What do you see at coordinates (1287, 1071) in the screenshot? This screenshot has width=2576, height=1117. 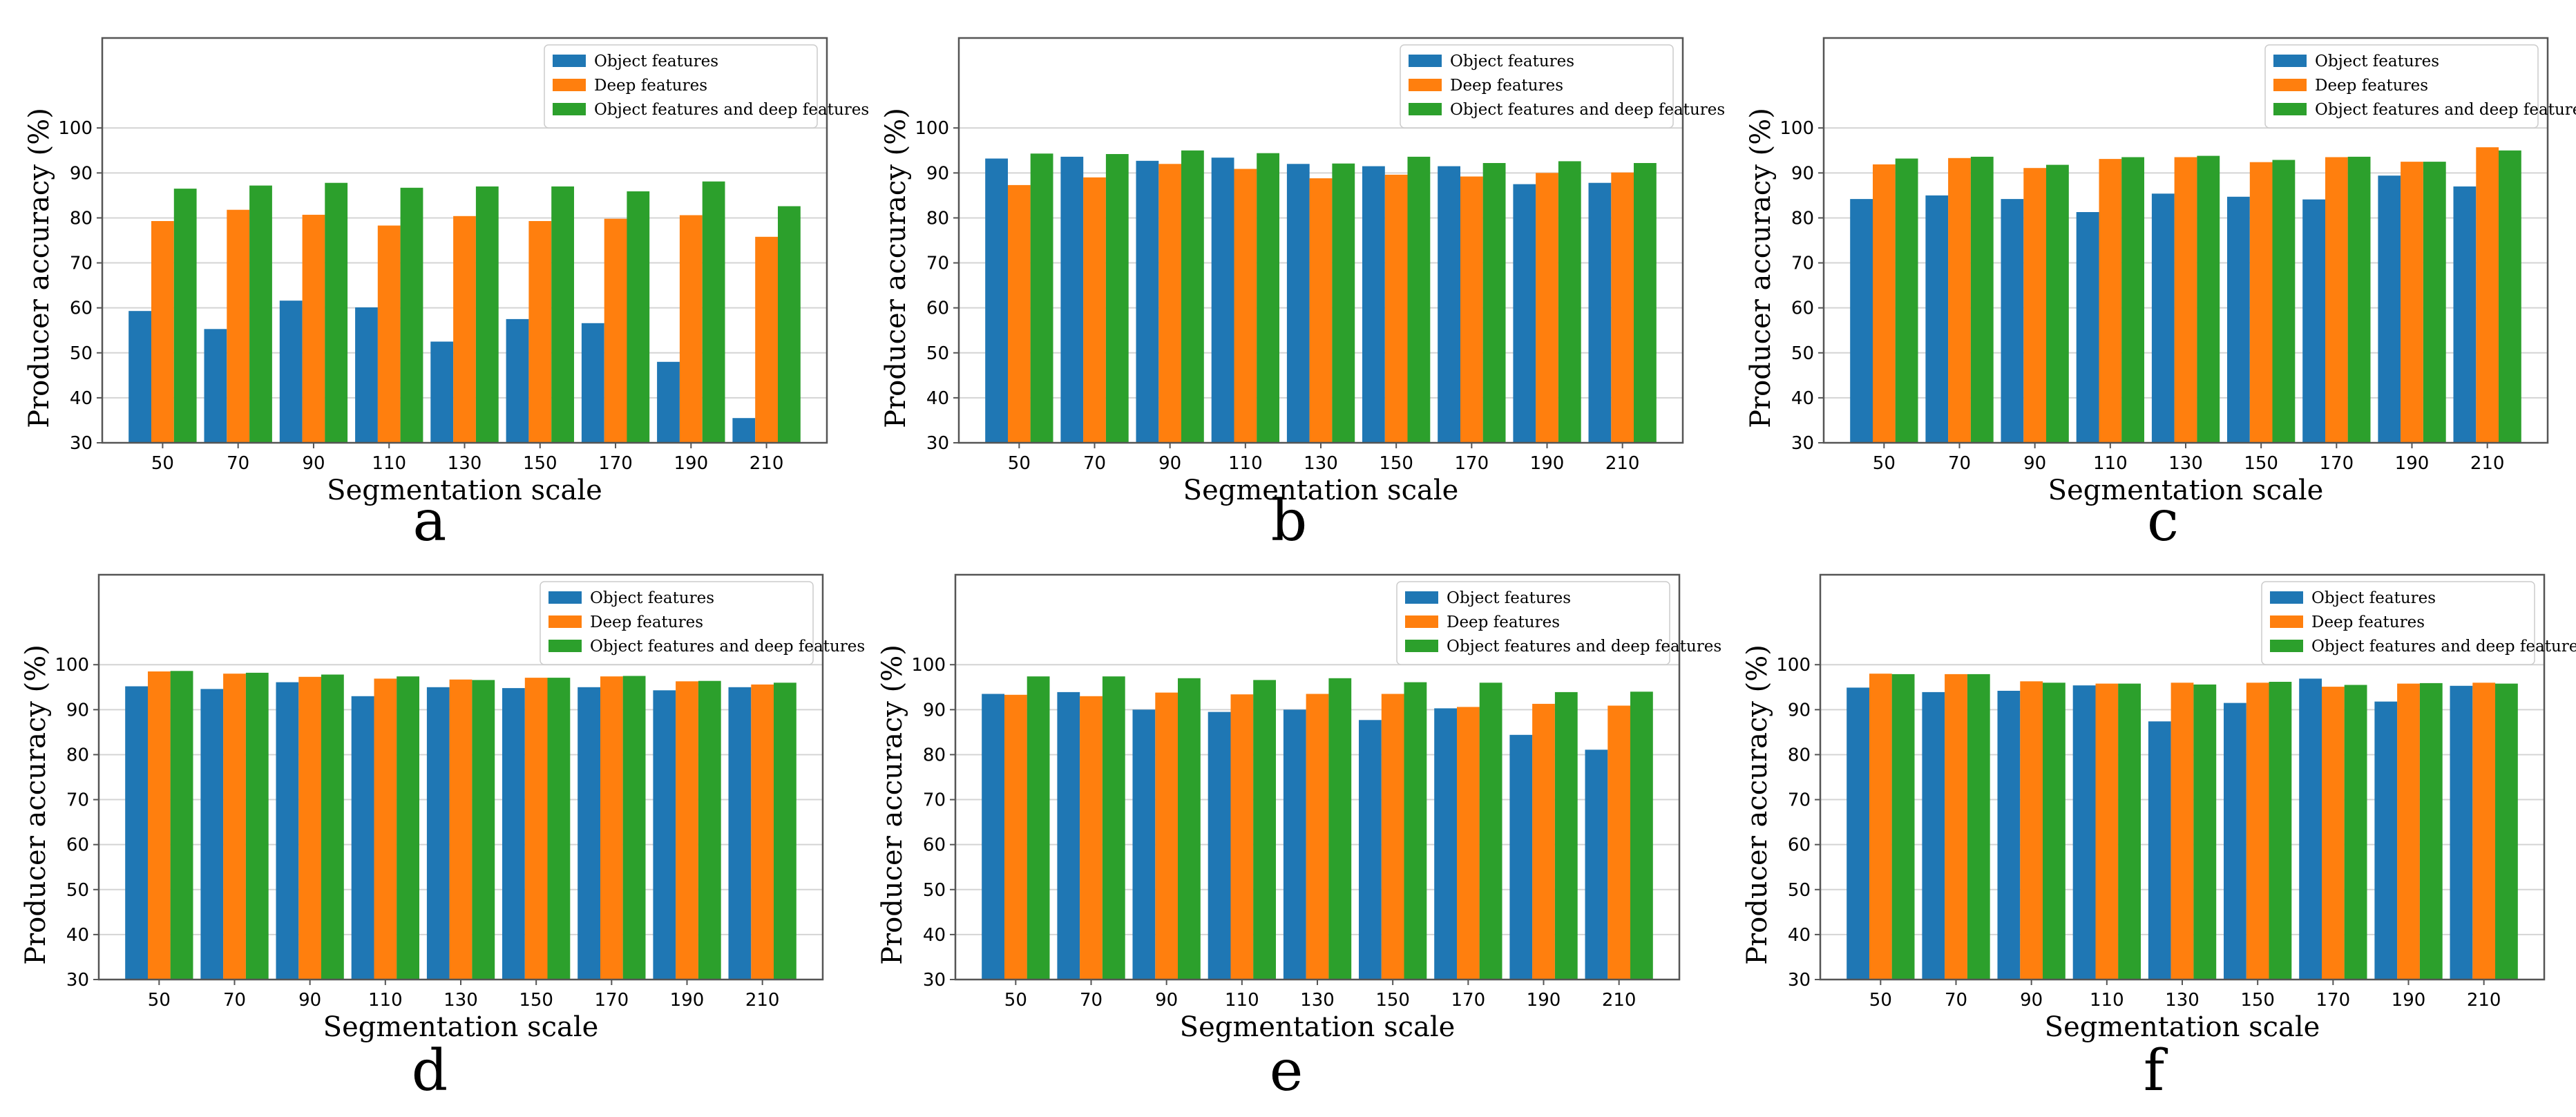 I see `panel-letter: e` at bounding box center [1287, 1071].